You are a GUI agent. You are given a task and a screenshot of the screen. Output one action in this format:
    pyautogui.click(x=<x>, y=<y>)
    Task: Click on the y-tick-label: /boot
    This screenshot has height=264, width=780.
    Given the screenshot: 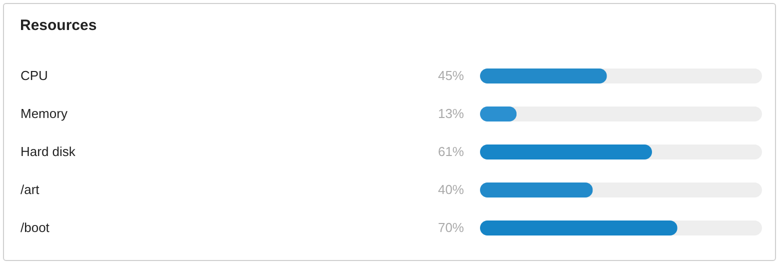 What is the action you would take?
    pyautogui.click(x=35, y=227)
    